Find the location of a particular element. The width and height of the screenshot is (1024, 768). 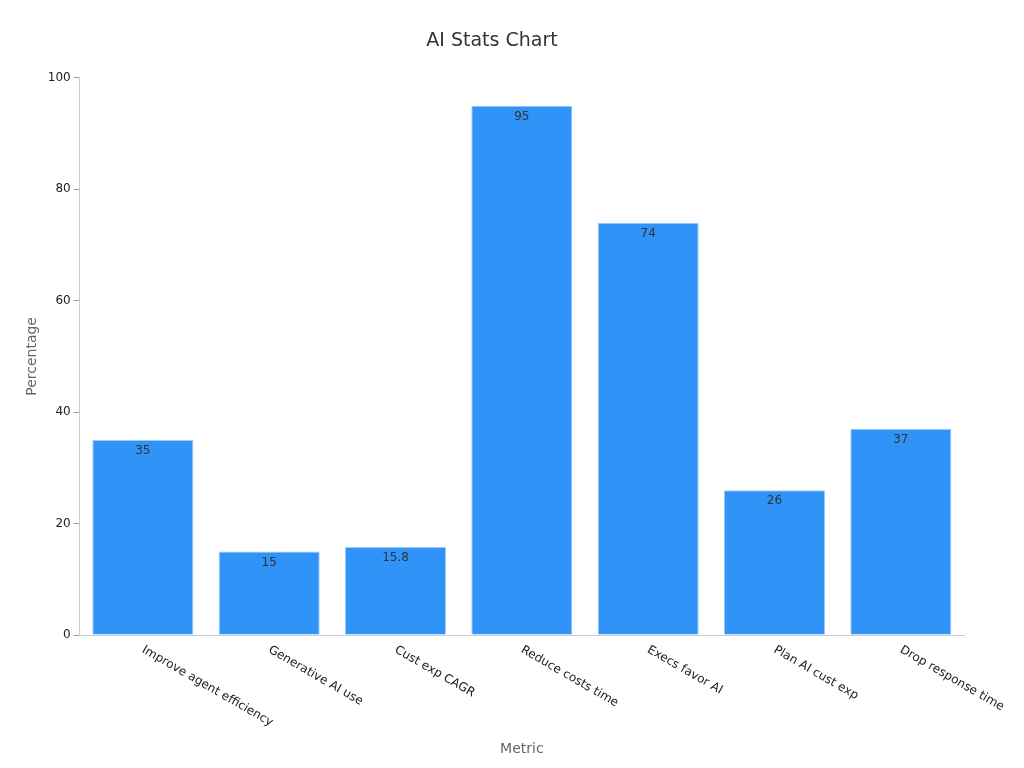

y-tick-label: 60 is located at coordinates (63, 299).